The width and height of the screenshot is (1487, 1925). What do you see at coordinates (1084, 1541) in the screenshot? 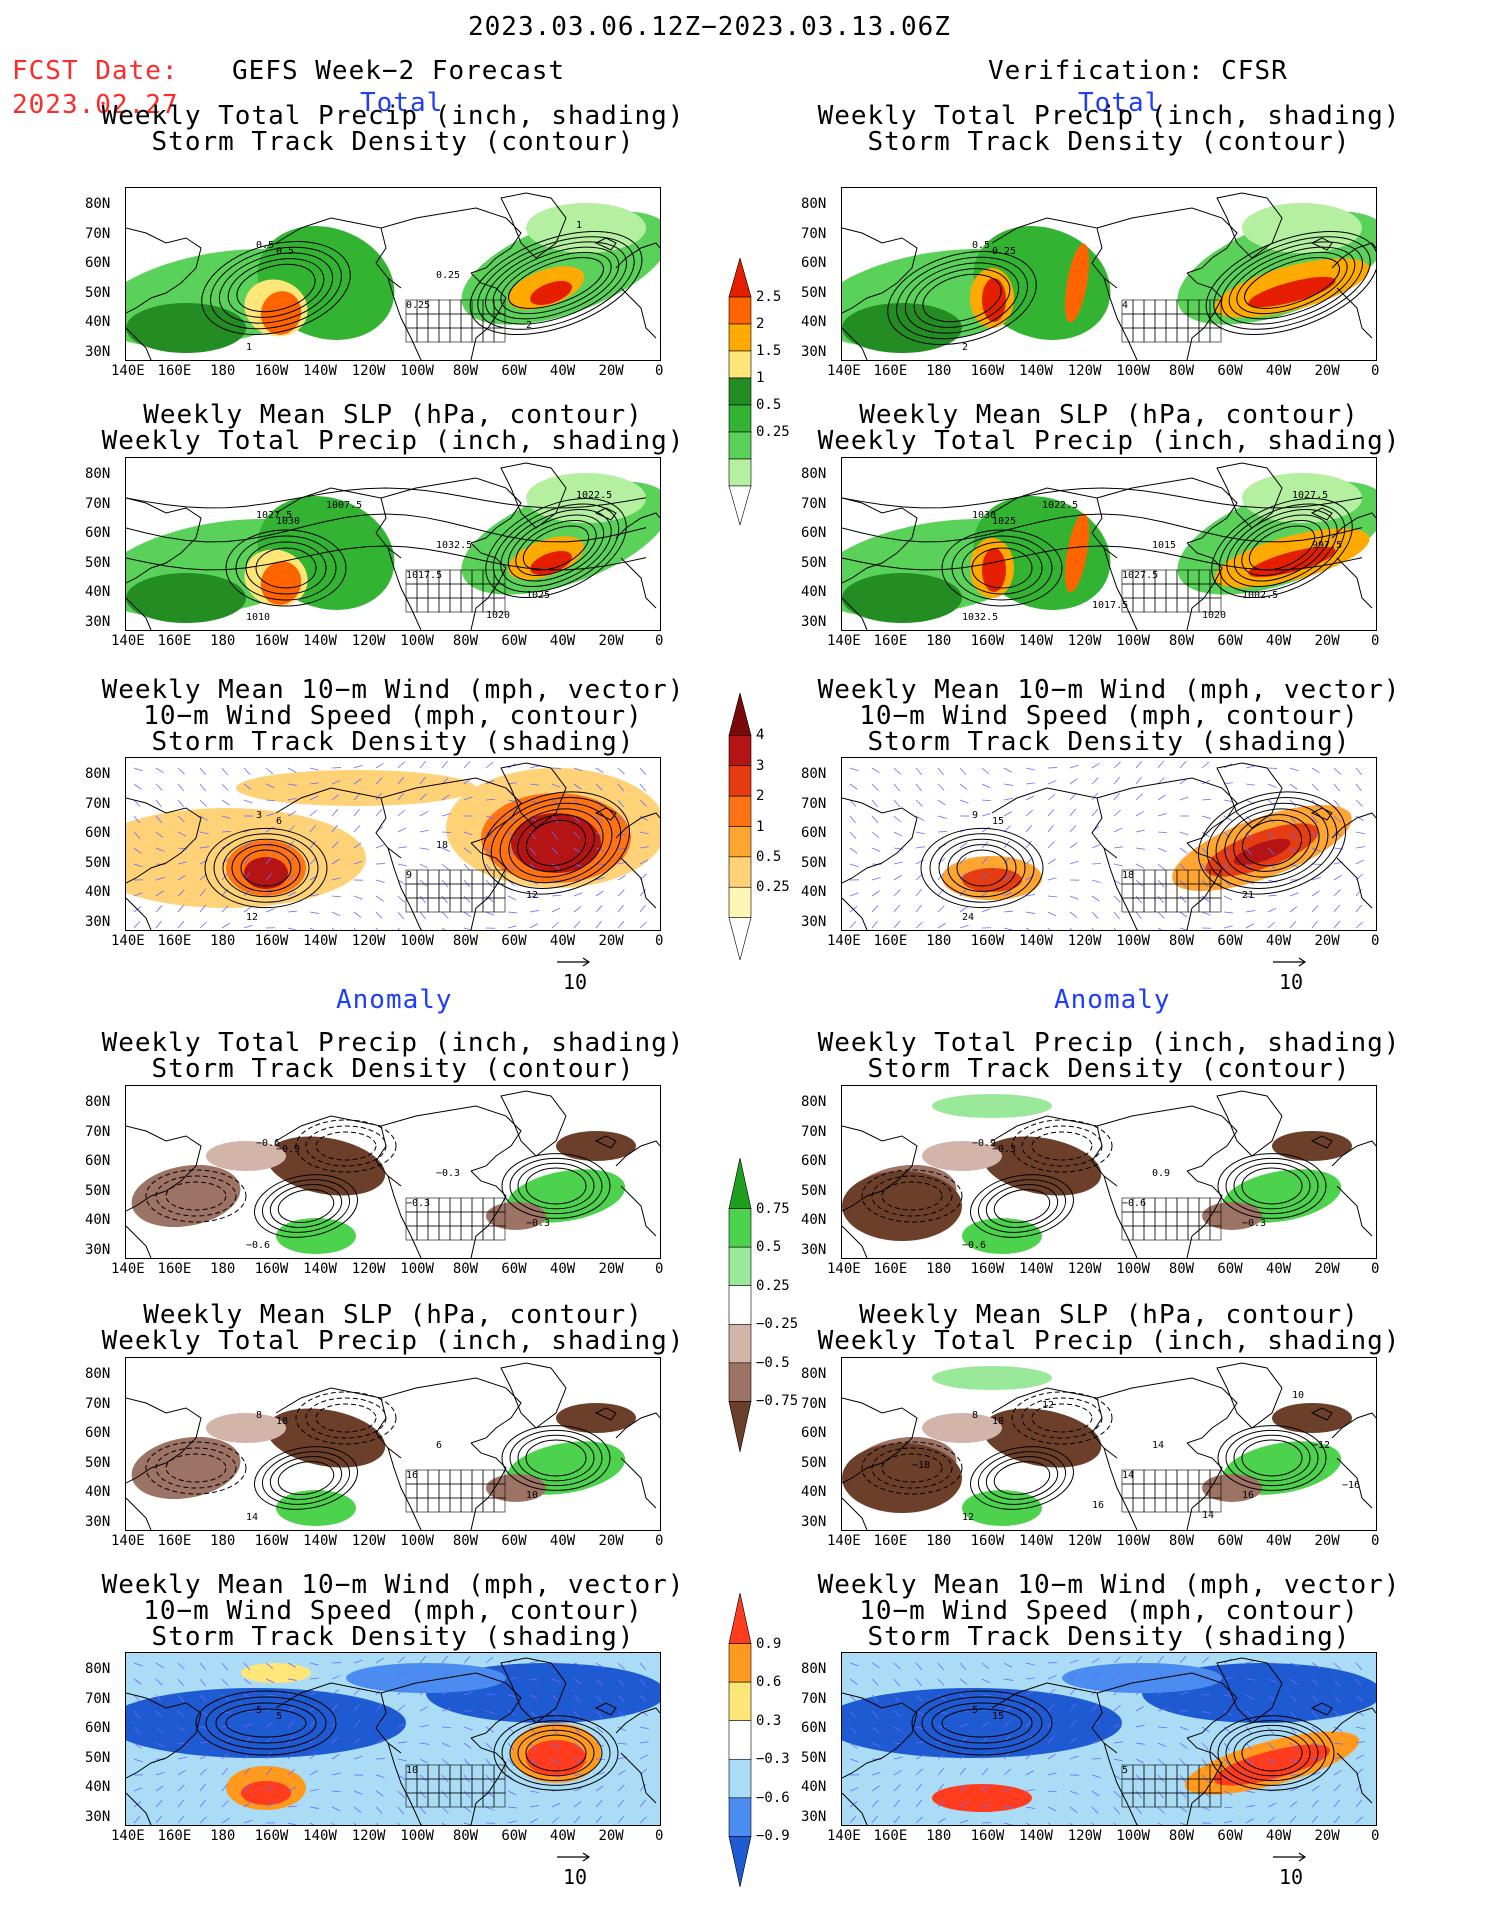
I see `lon-tick-label: 120W` at bounding box center [1084, 1541].